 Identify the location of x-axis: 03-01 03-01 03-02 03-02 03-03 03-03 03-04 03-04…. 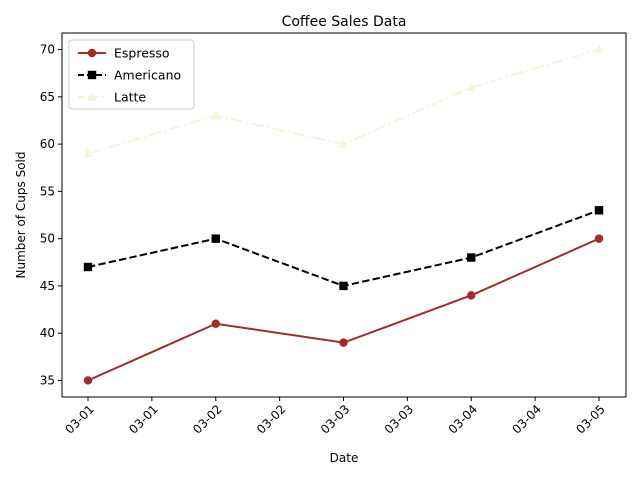
(335, 417).